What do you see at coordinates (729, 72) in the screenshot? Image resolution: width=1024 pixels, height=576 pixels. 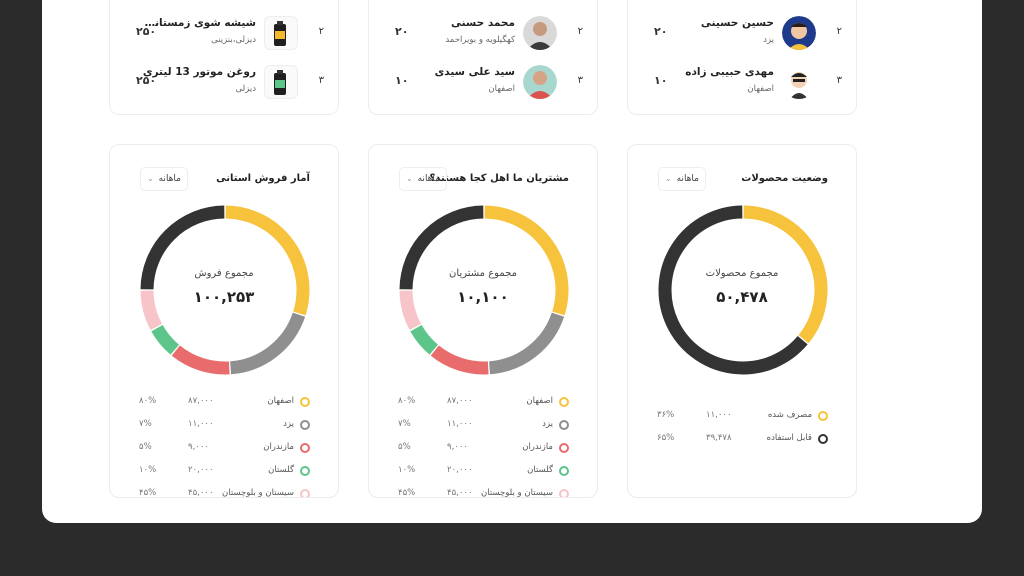 I see `user-name: مهدی حبیبی زاده` at bounding box center [729, 72].